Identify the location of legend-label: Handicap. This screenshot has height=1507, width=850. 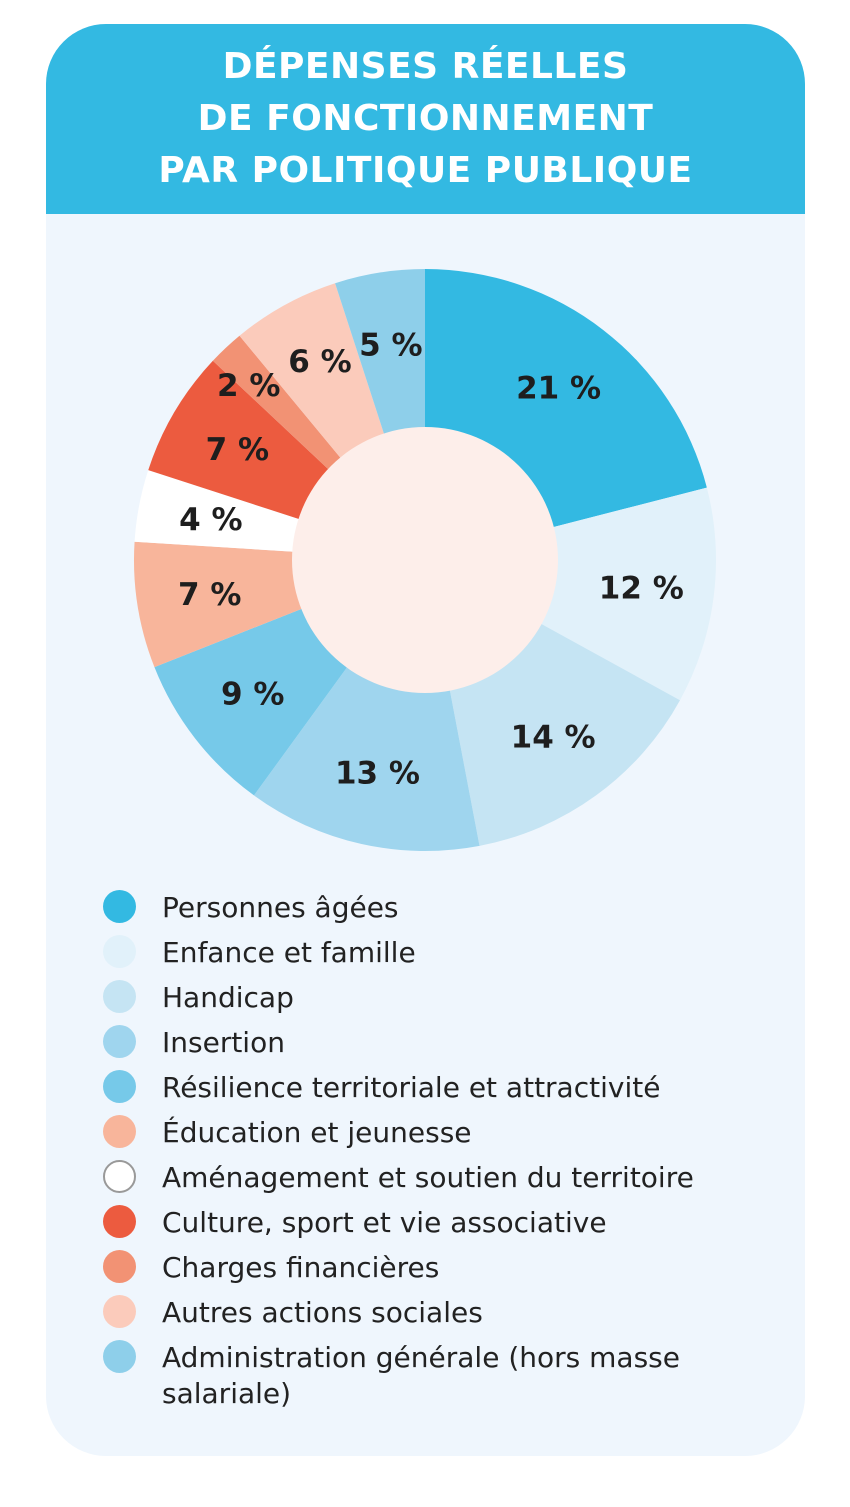
(228, 997).